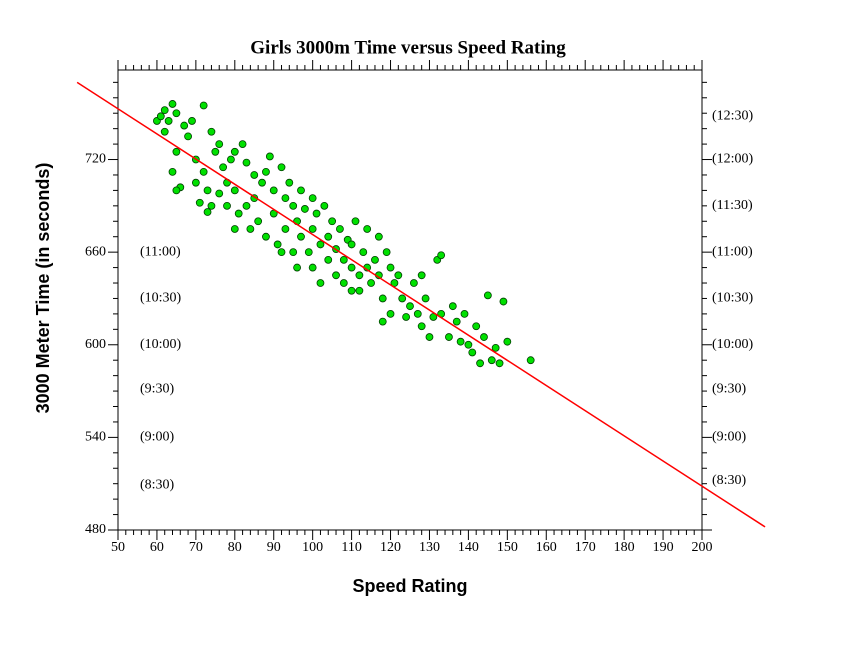 The image size is (850, 657). I want to click on annotation: (10:00), so click(161, 344).